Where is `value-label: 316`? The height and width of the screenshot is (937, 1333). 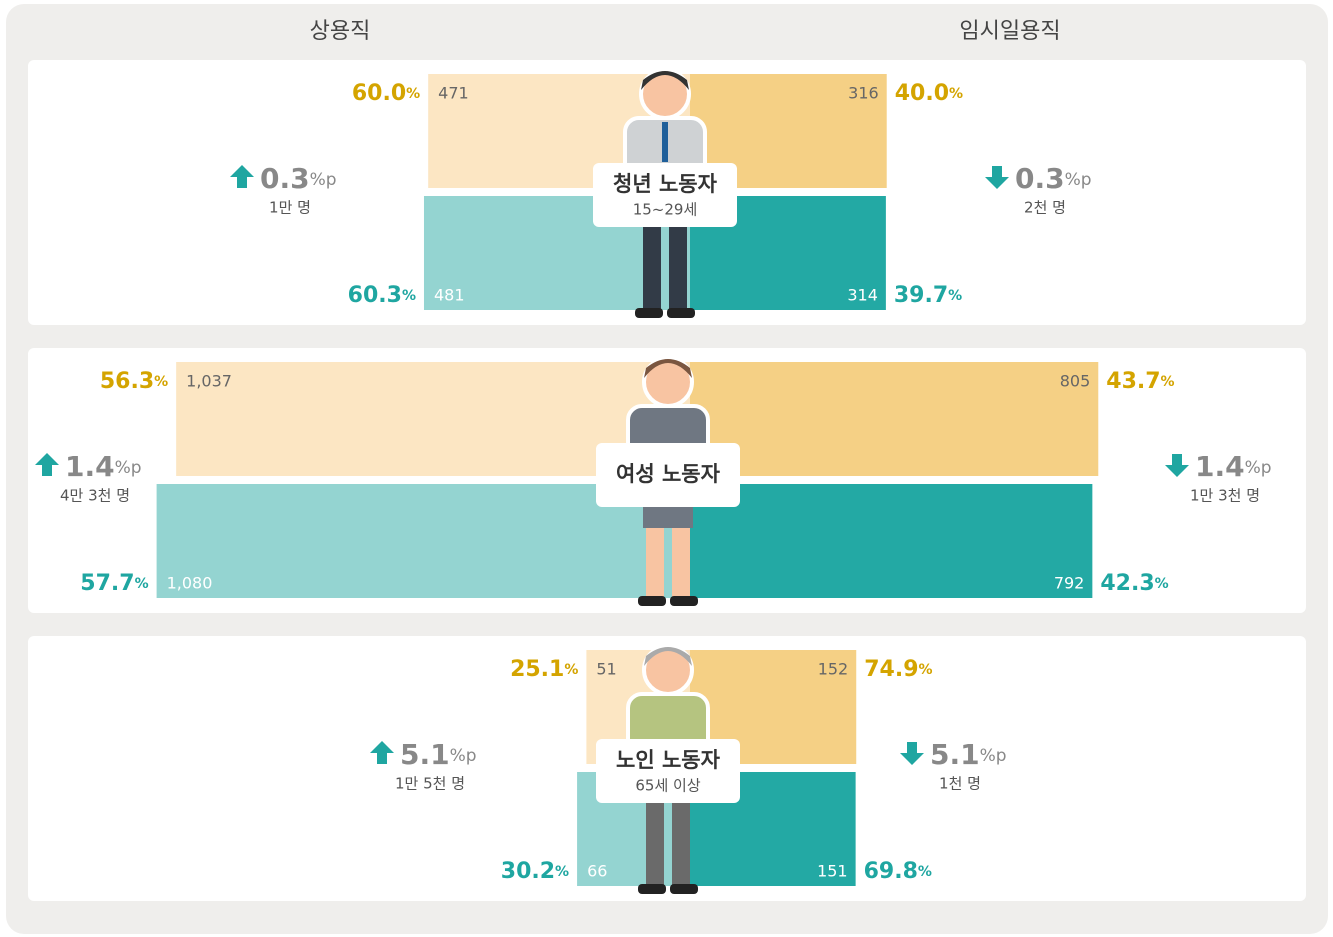 value-label: 316 is located at coordinates (863, 93).